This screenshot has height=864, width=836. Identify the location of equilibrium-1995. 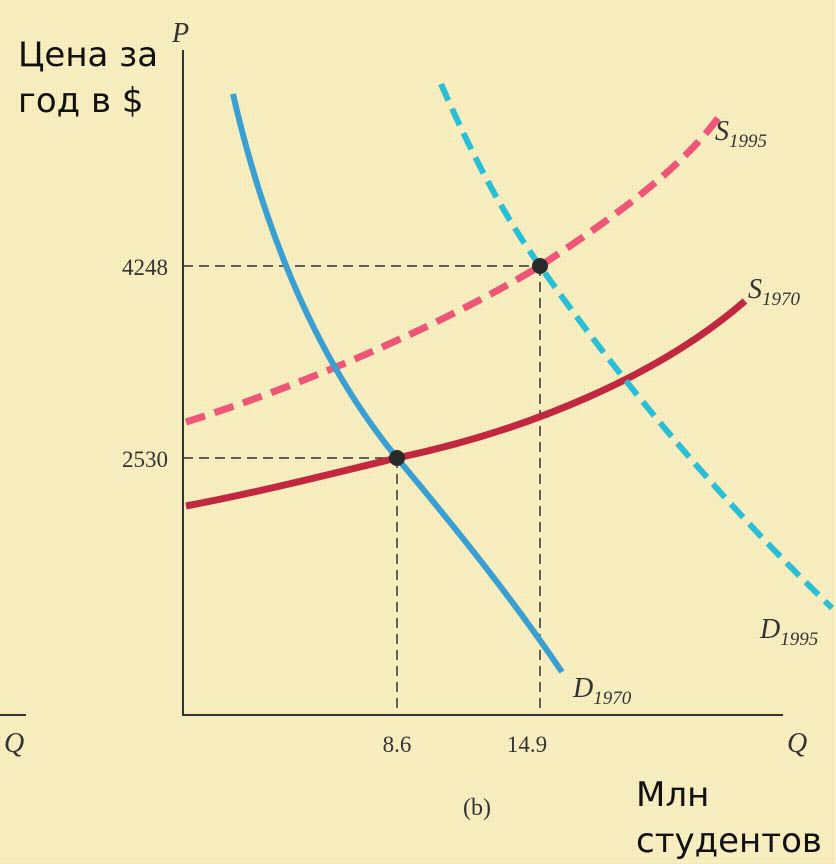
(540, 266).